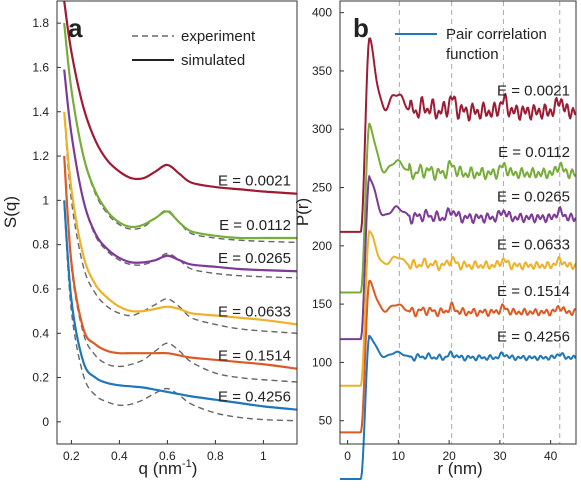 This screenshot has width=581, height=498. Describe the element at coordinates (40, 333) in the screenshot. I see `a-ytick-label: 0.4` at that location.